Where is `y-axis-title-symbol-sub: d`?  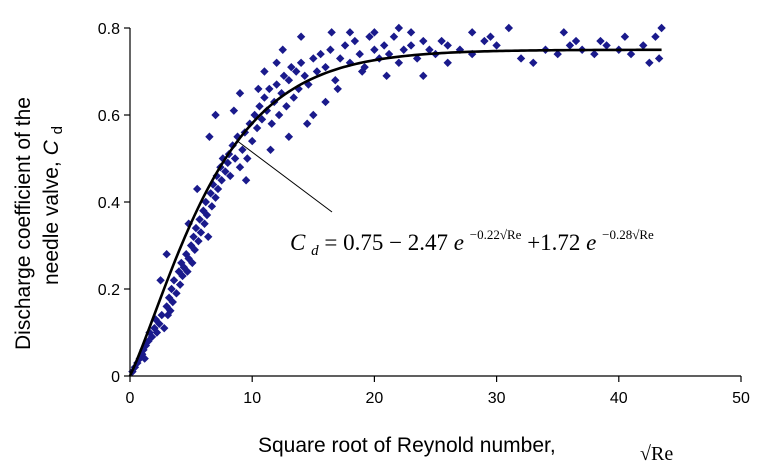 y-axis-title-symbol-sub: d is located at coordinates (57, 130).